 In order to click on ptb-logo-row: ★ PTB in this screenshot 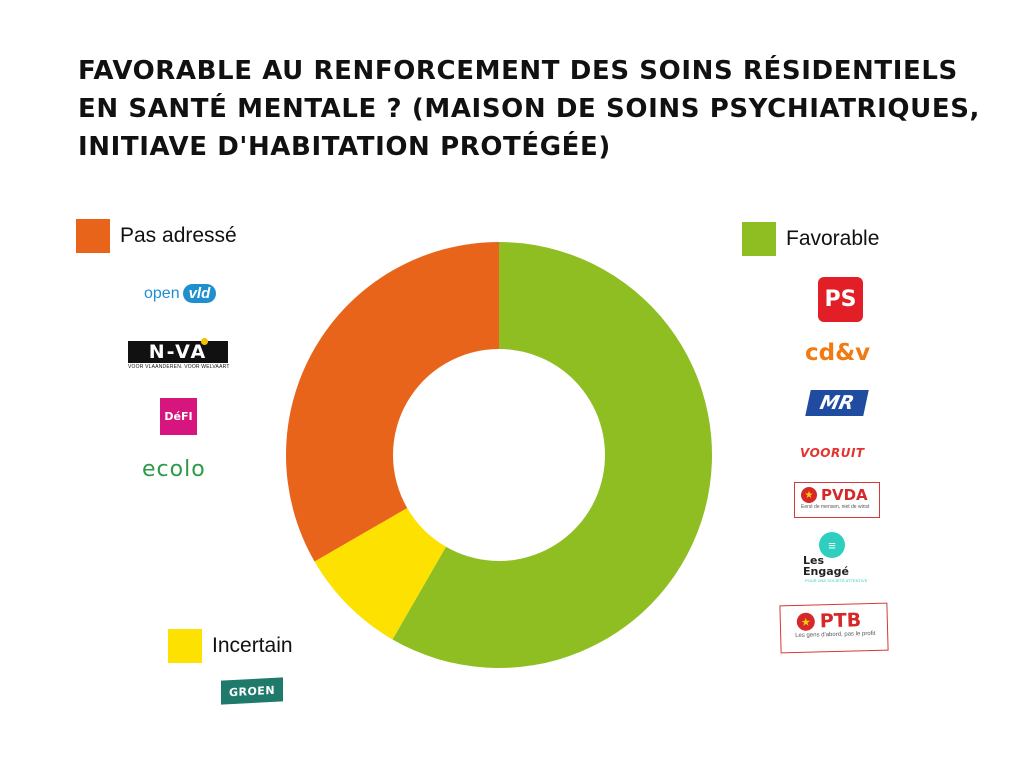, I will do `click(833, 619)`.